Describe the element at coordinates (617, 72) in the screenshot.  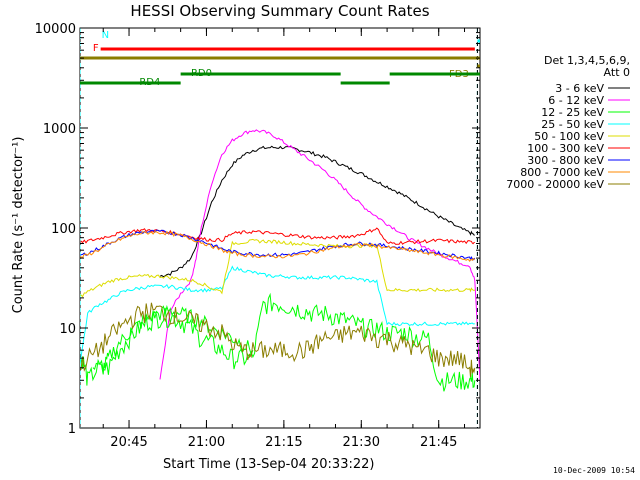
I see `legend-header: Att 0` at that location.